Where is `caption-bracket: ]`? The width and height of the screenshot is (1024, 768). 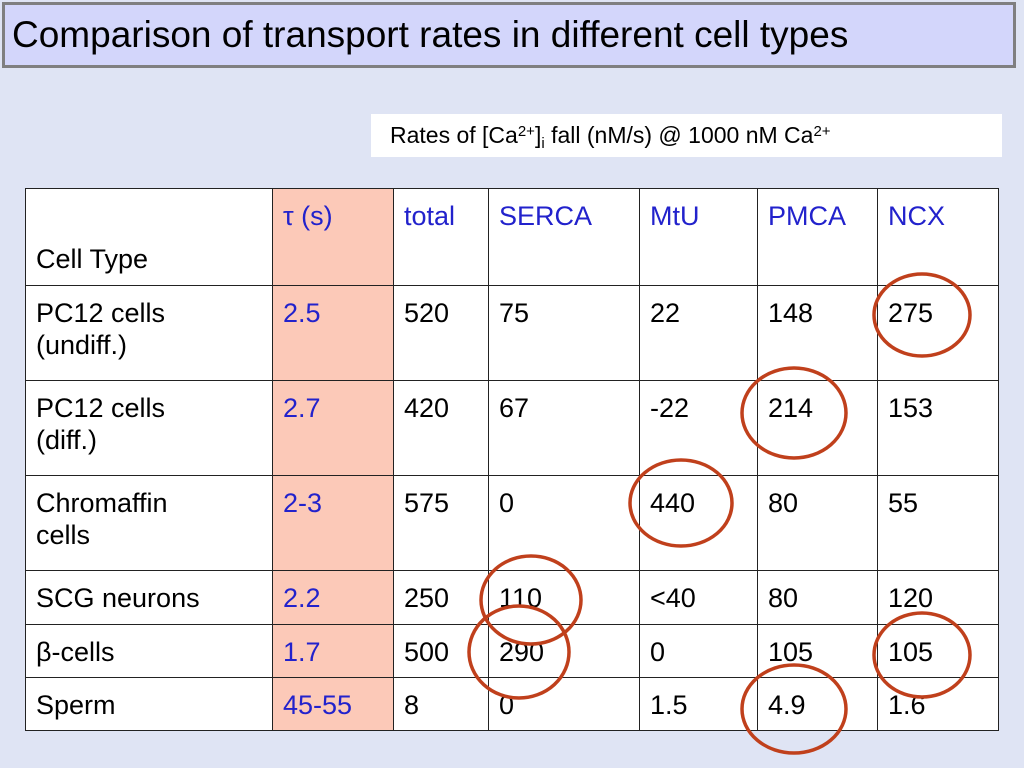 caption-bracket: ] is located at coordinates (538, 135).